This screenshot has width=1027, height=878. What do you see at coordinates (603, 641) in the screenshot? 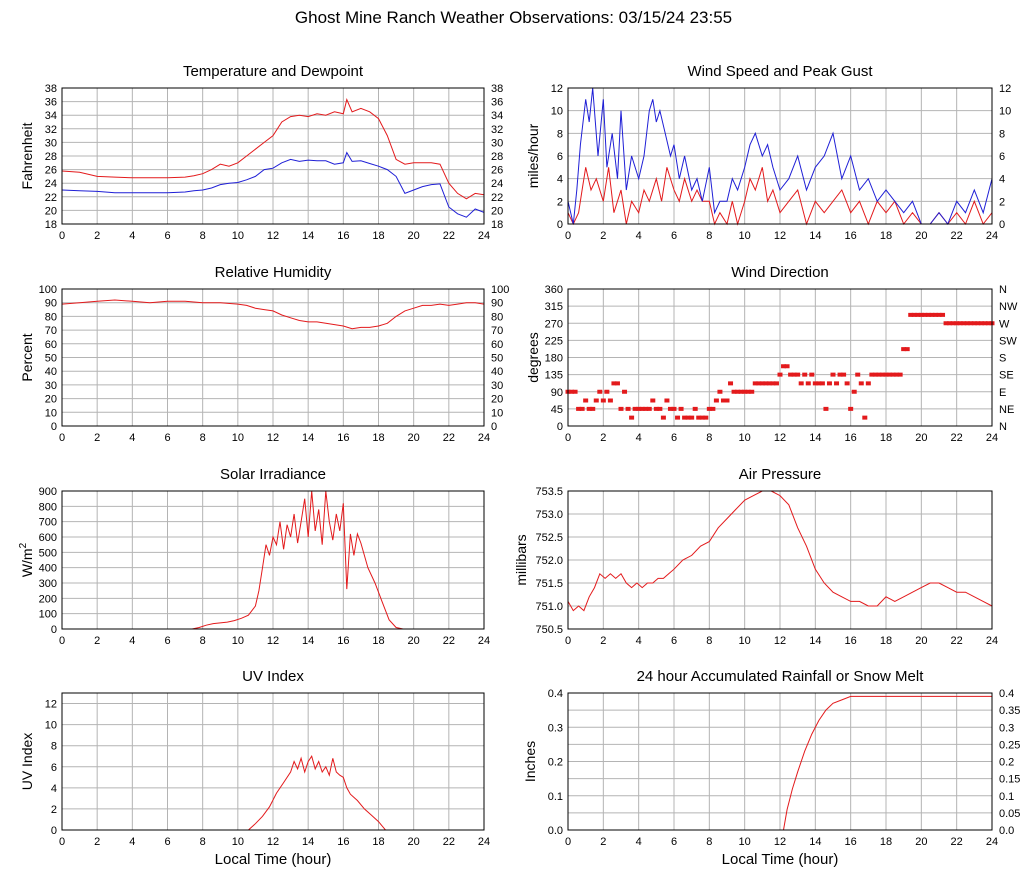
I see `x-tick-label: 2` at bounding box center [603, 641].